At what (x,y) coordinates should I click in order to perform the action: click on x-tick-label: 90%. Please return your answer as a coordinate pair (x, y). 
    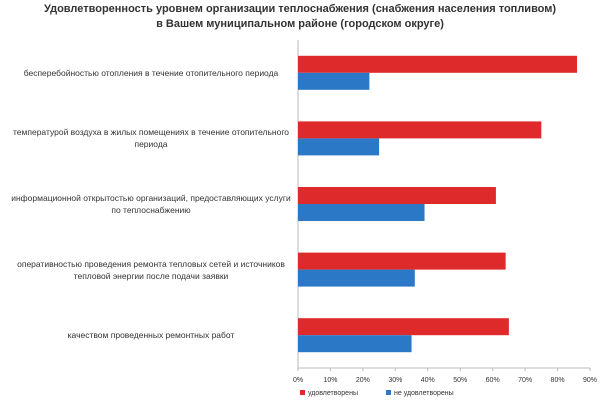
    Looking at the image, I should click on (590, 380).